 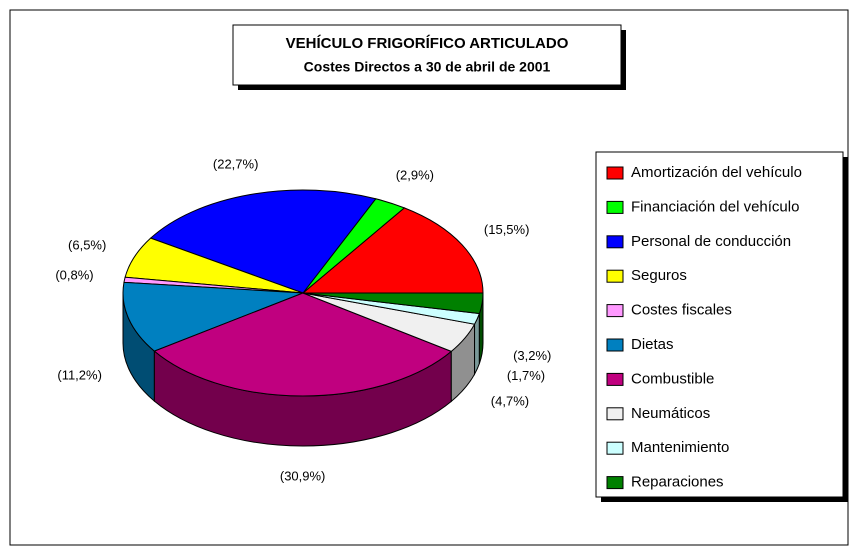 What do you see at coordinates (672, 378) in the screenshot?
I see `legend-label: Combustible` at bounding box center [672, 378].